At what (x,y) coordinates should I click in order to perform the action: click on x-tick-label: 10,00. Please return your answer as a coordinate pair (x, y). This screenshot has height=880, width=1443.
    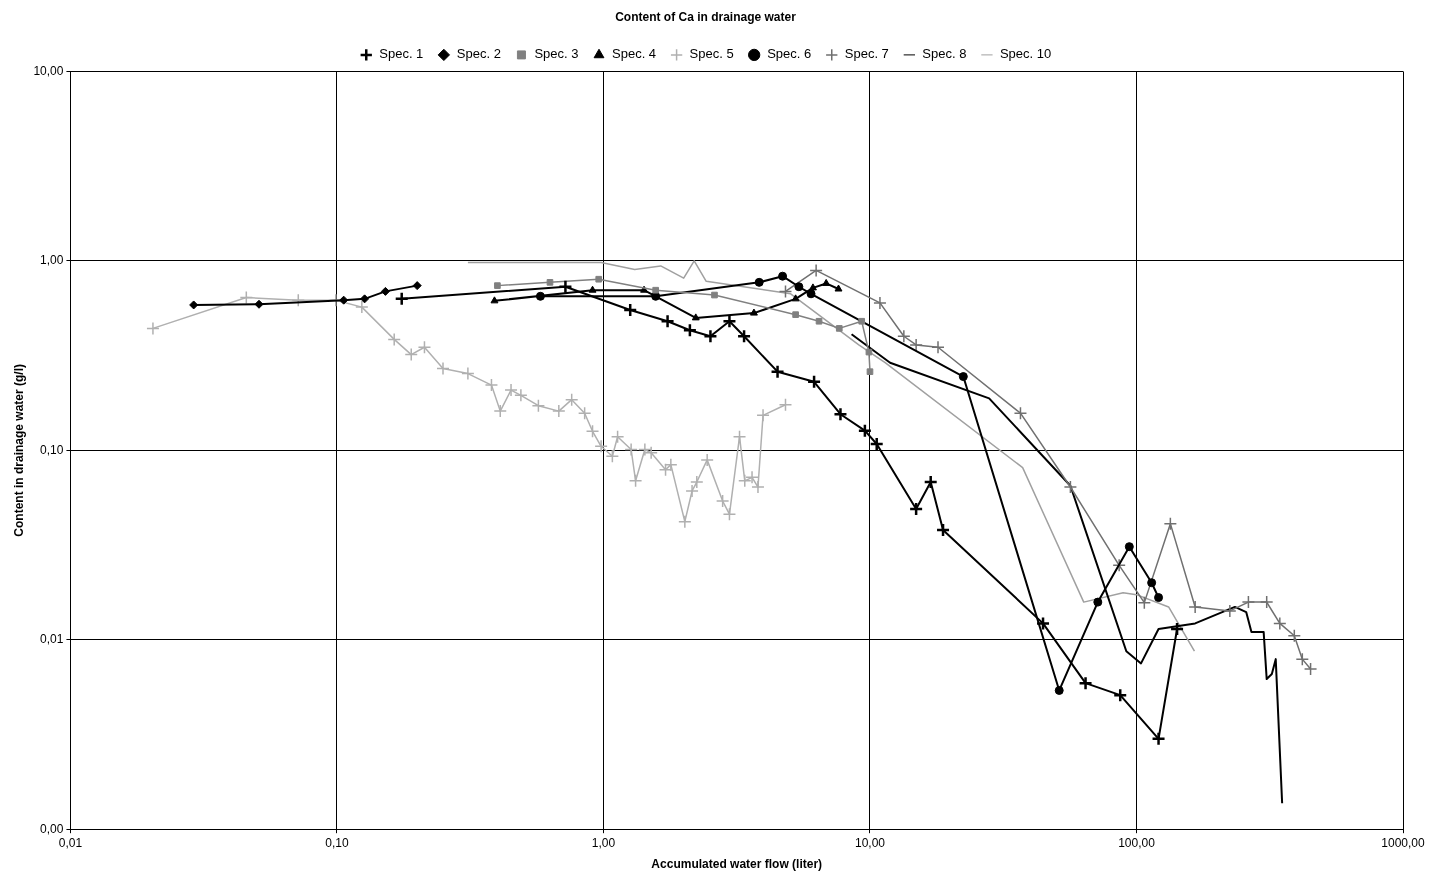
    Looking at the image, I should click on (870, 842).